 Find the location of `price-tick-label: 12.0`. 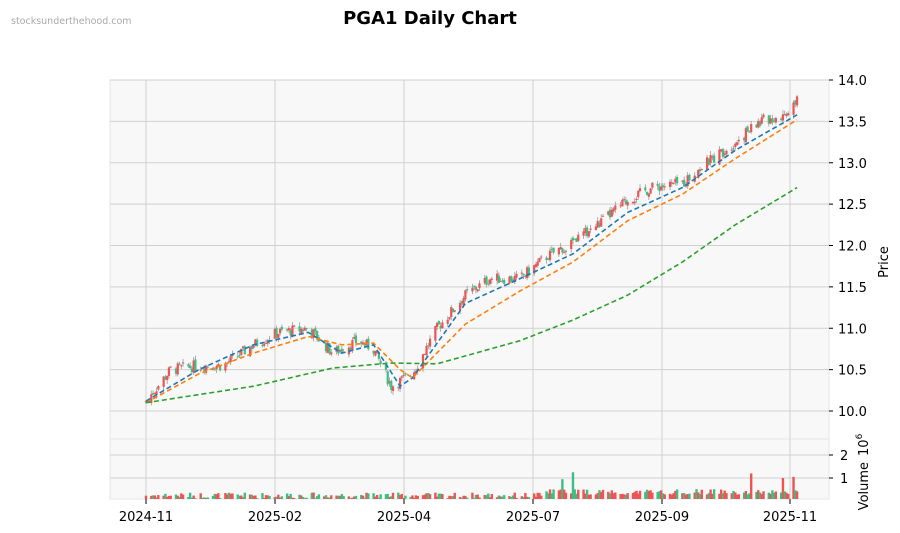

price-tick-label: 12.0 is located at coordinates (852, 247).